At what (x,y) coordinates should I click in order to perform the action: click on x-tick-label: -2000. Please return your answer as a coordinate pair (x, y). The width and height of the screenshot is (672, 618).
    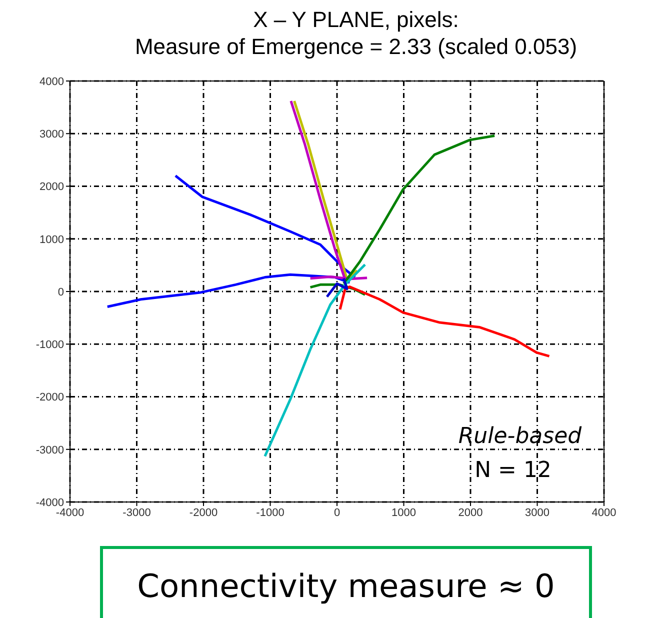
    Looking at the image, I should click on (203, 512).